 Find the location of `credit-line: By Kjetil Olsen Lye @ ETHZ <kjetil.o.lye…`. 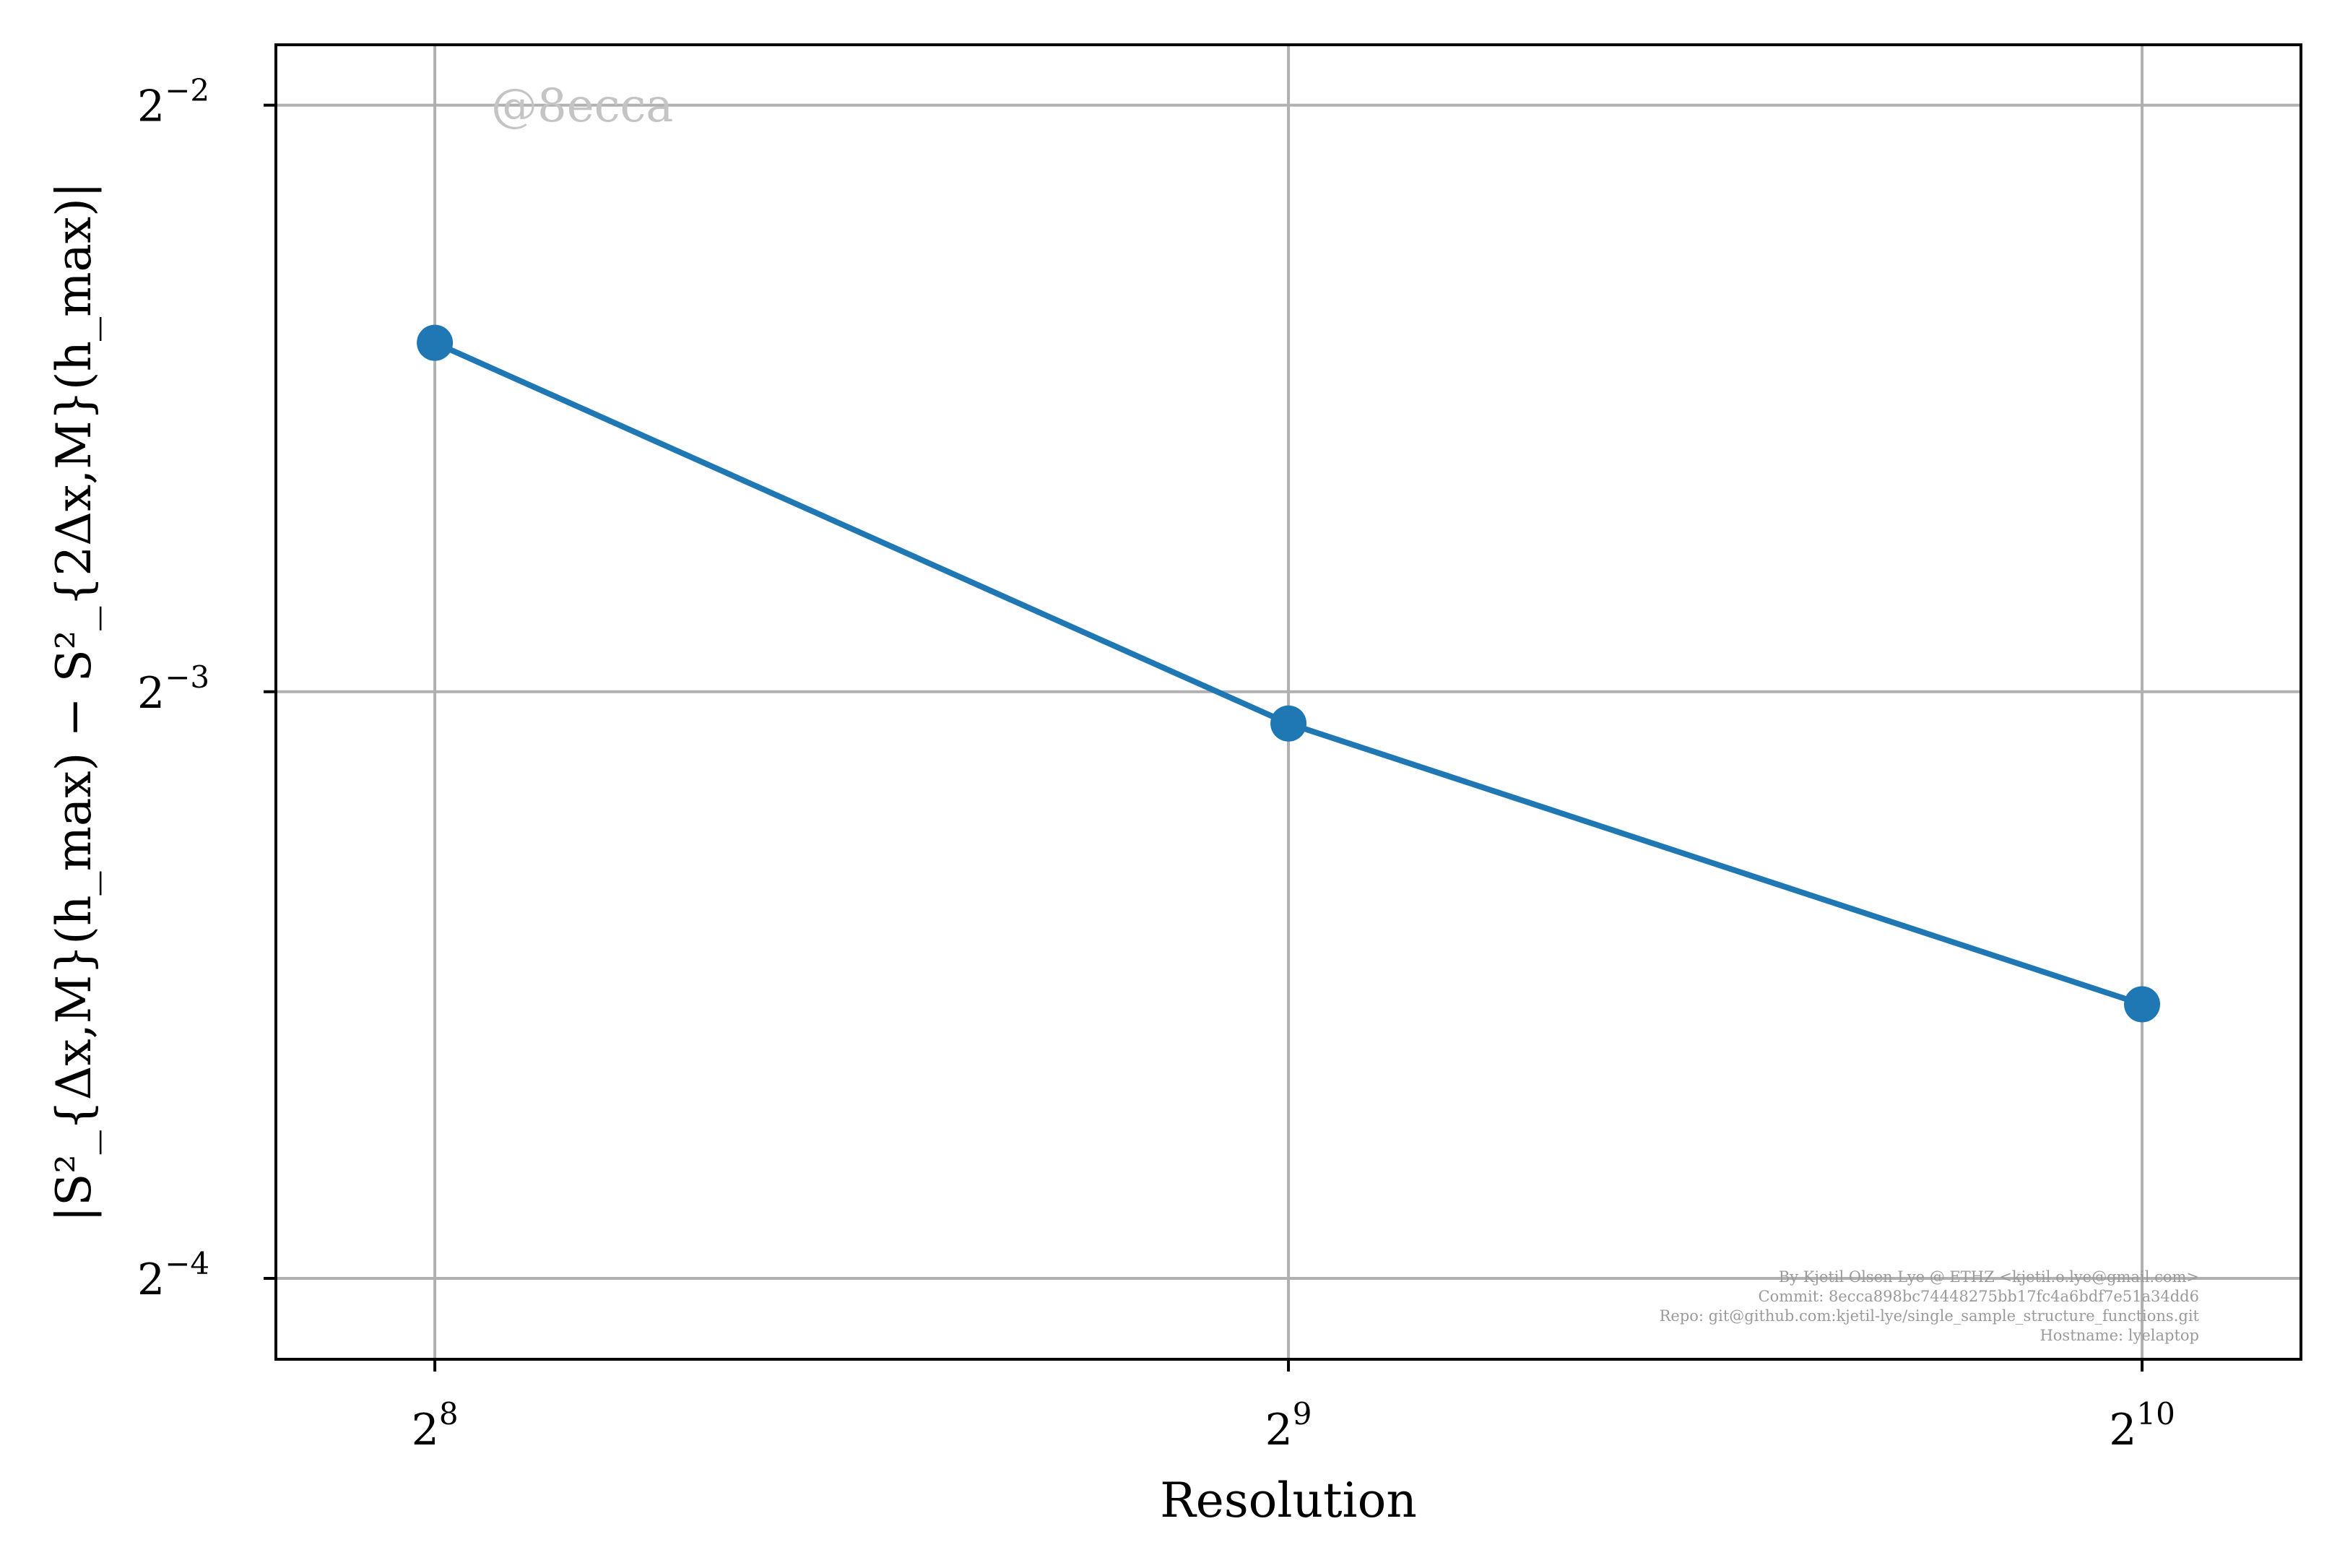

credit-line: By Kjetil Olsen Lye @ ETHZ <kjetil.o.lye… is located at coordinates (1989, 1277).